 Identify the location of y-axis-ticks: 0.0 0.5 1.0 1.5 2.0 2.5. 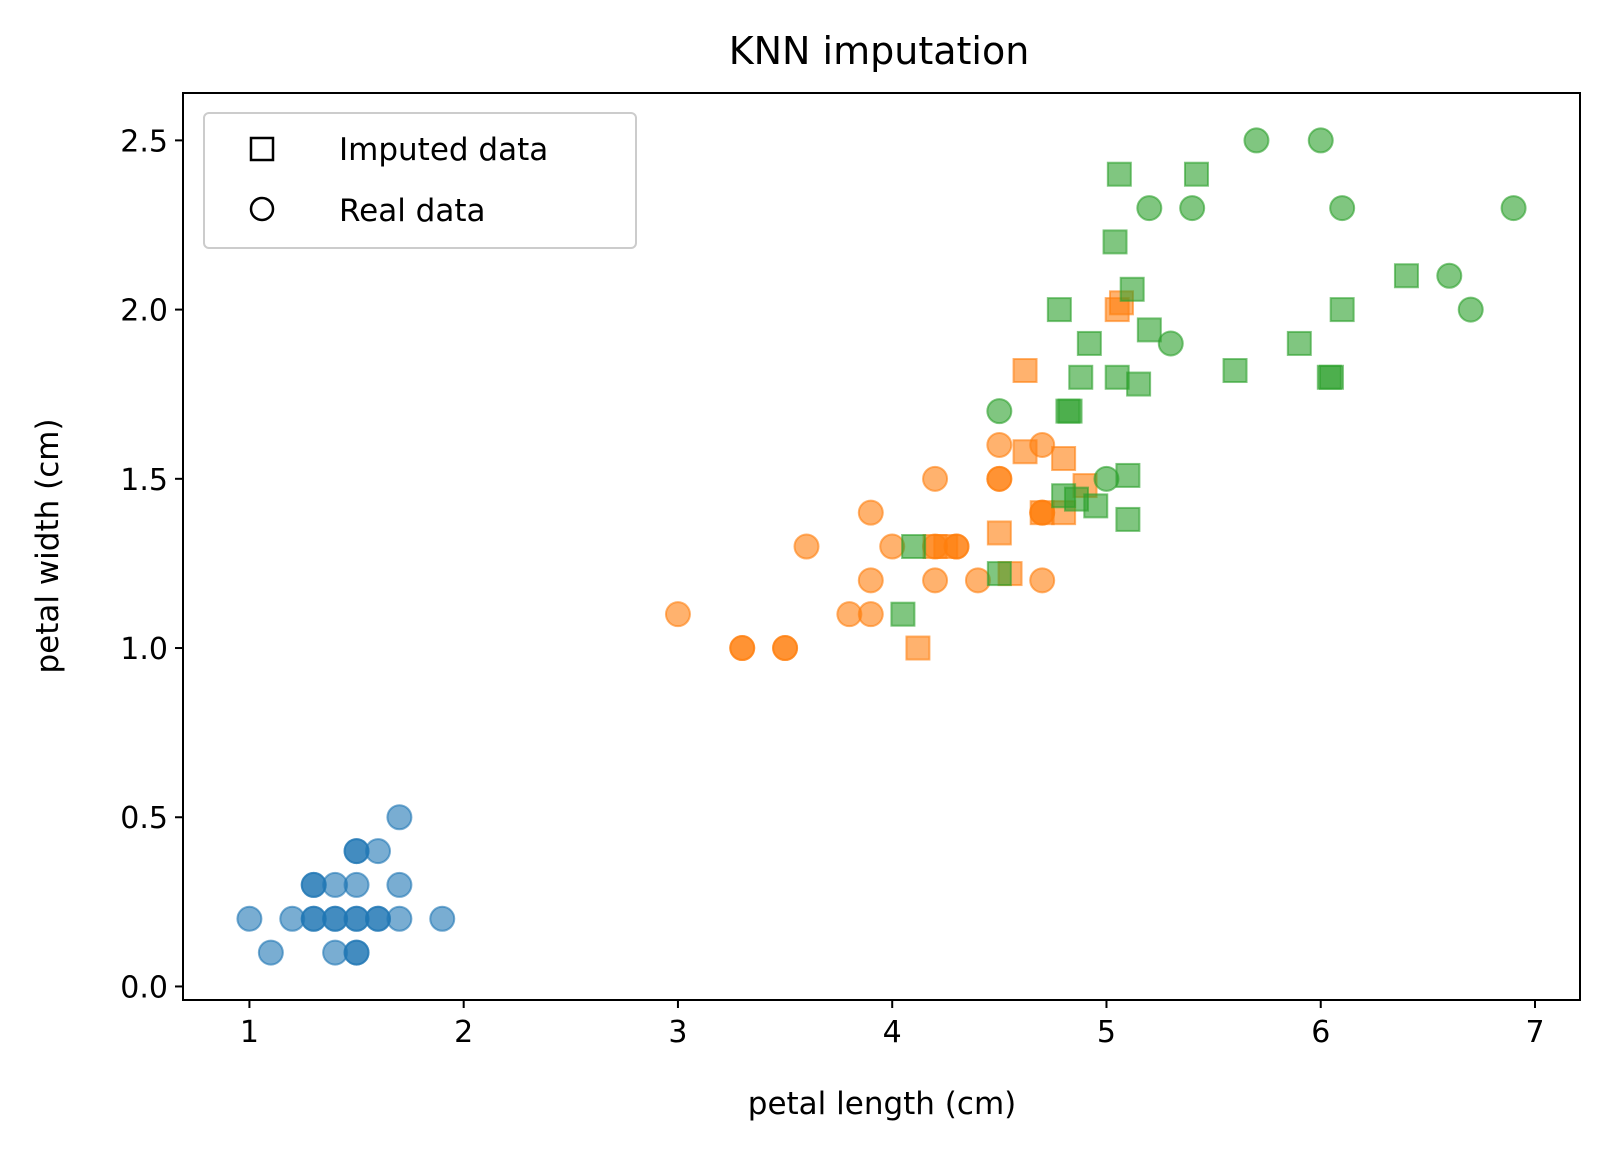
(151, 564).